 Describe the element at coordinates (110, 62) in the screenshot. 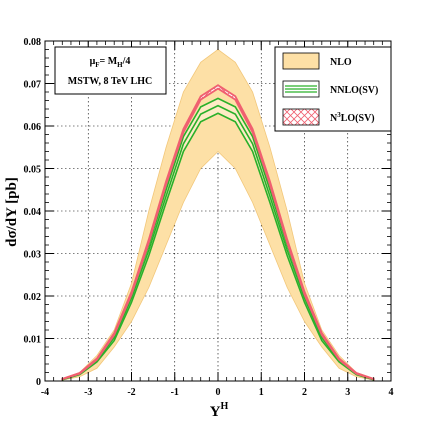

I see `annotation-line-1: μF= MH/4` at that location.